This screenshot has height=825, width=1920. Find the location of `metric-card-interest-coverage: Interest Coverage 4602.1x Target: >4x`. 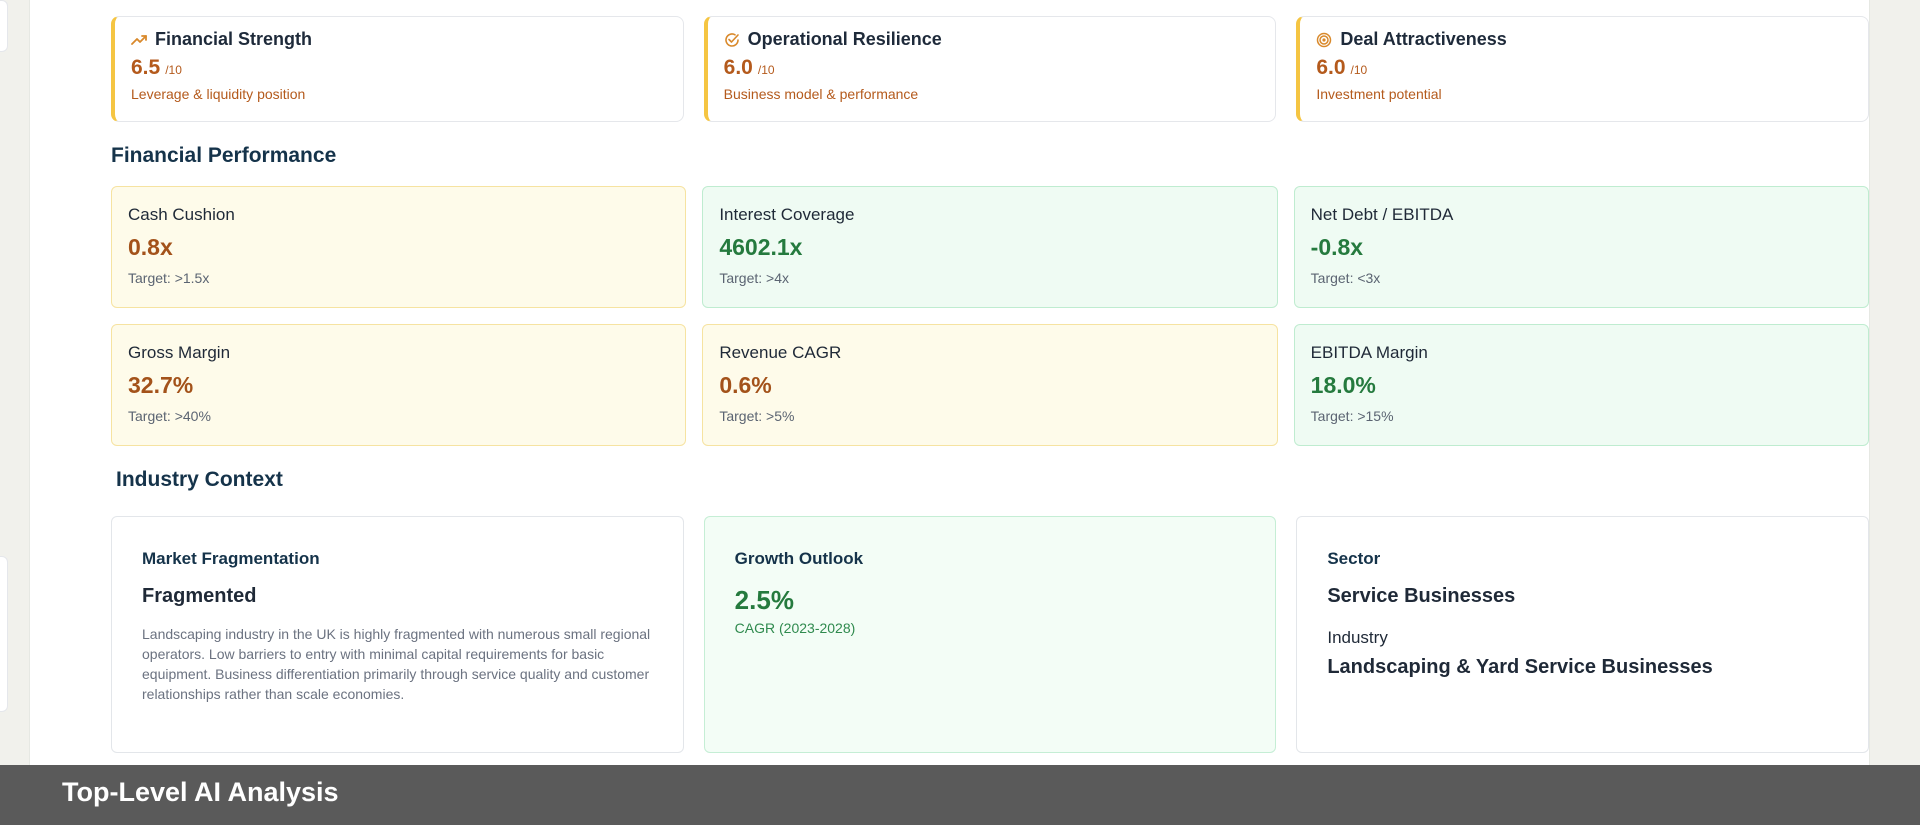

metric-card-interest-coverage: Interest Coverage 4602.1x Target: >4x is located at coordinates (990, 247).